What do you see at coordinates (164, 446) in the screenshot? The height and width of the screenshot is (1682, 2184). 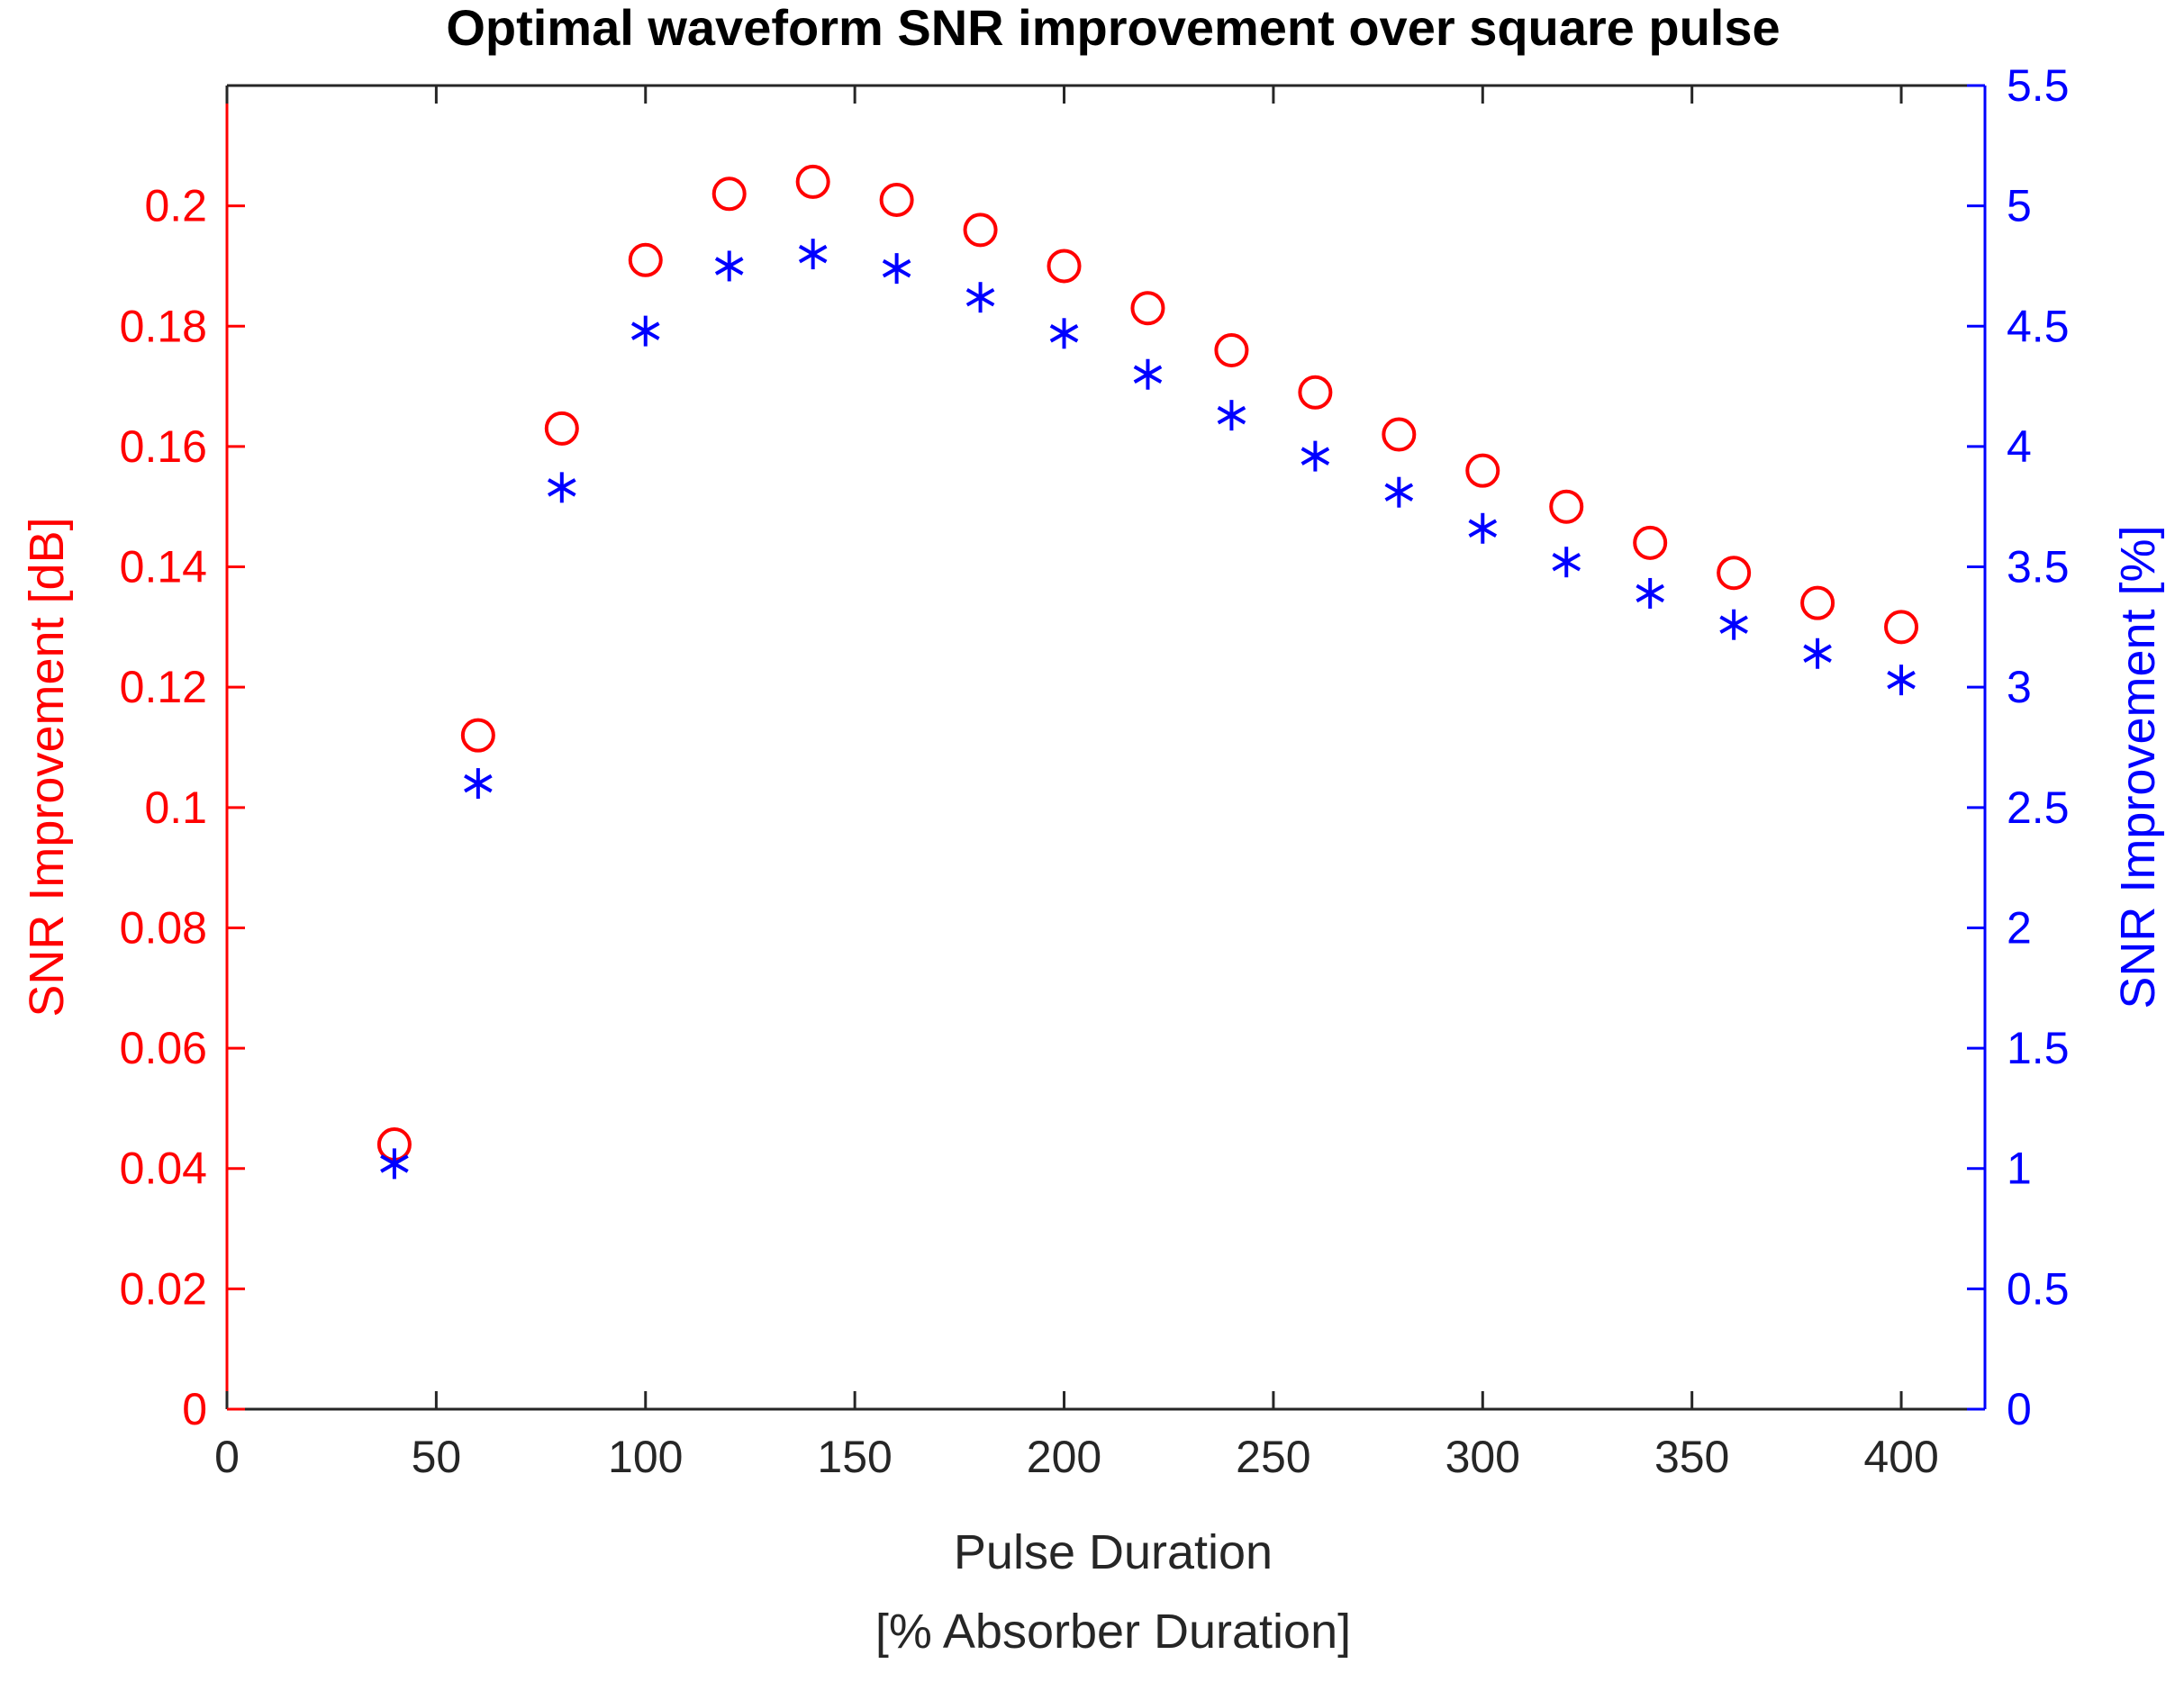 I see `y-left-tick-label: 0.16` at bounding box center [164, 446].